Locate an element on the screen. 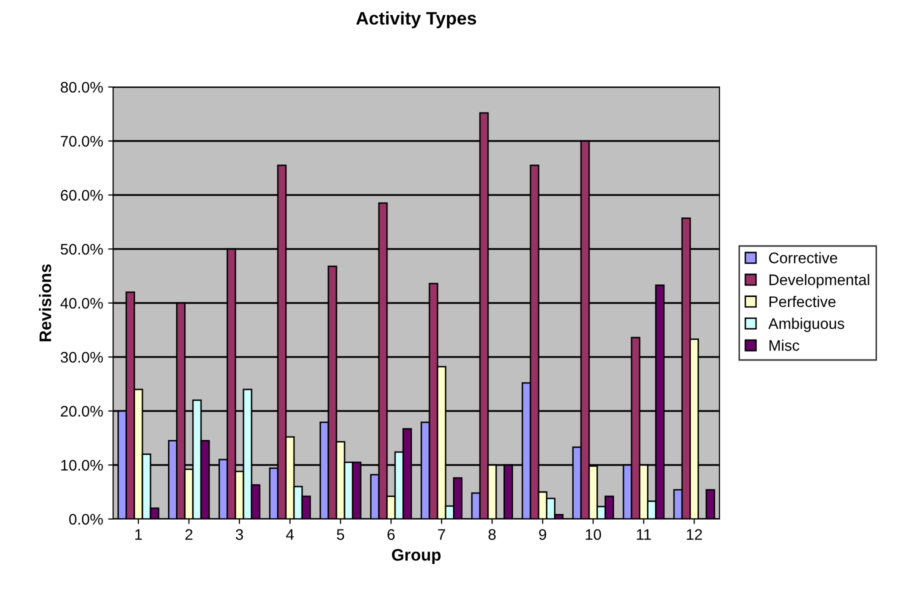 The width and height of the screenshot is (905, 600). x-tick-label: 6 is located at coordinates (391, 534).